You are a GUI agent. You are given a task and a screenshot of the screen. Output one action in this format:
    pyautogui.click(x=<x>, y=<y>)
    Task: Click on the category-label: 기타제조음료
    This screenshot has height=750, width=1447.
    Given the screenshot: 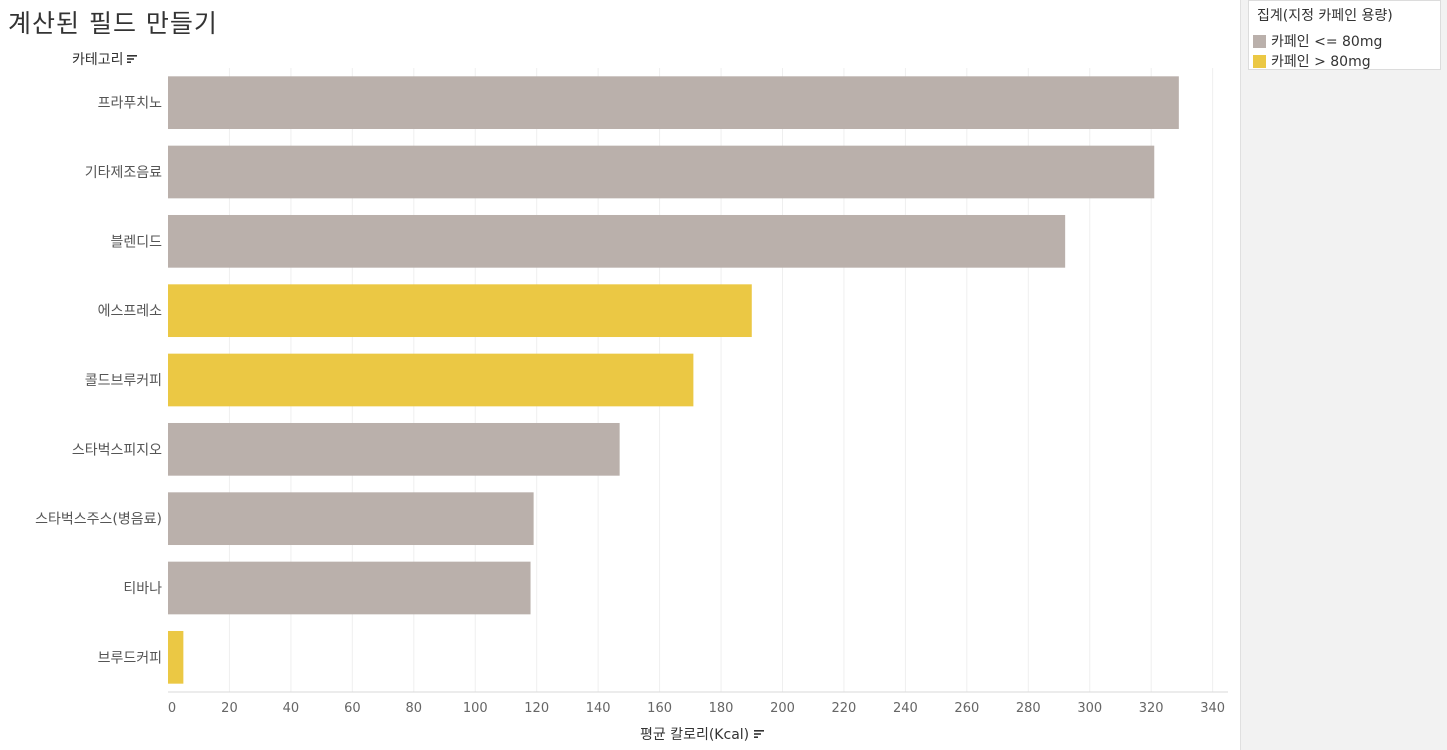 What is the action you would take?
    pyautogui.click(x=123, y=173)
    